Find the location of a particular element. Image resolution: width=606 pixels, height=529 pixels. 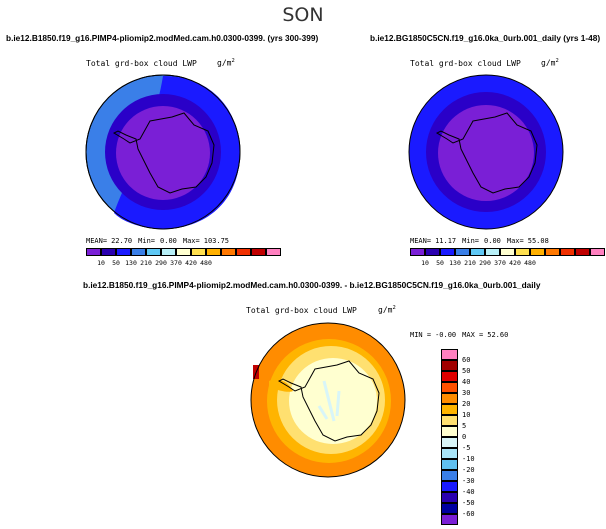

diff-colorbar-label: -50 is located at coordinates (468, 503).